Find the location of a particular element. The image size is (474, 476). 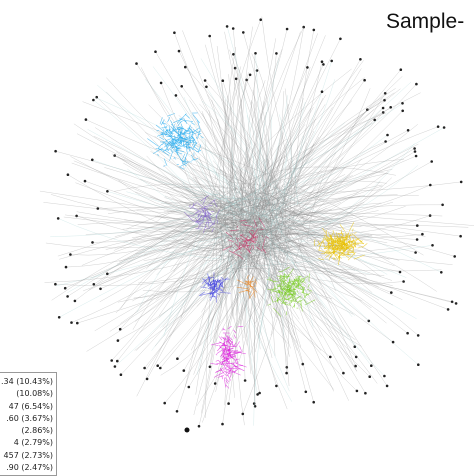

legend-item: .34 (10.43%) is located at coordinates (28, 382).